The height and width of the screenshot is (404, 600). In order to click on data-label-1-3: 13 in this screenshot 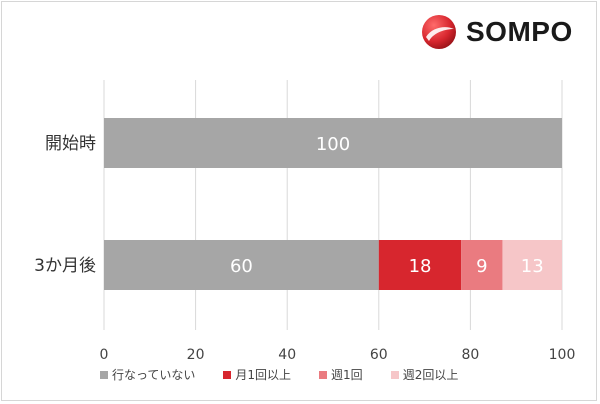, I will do `click(532, 266)`.